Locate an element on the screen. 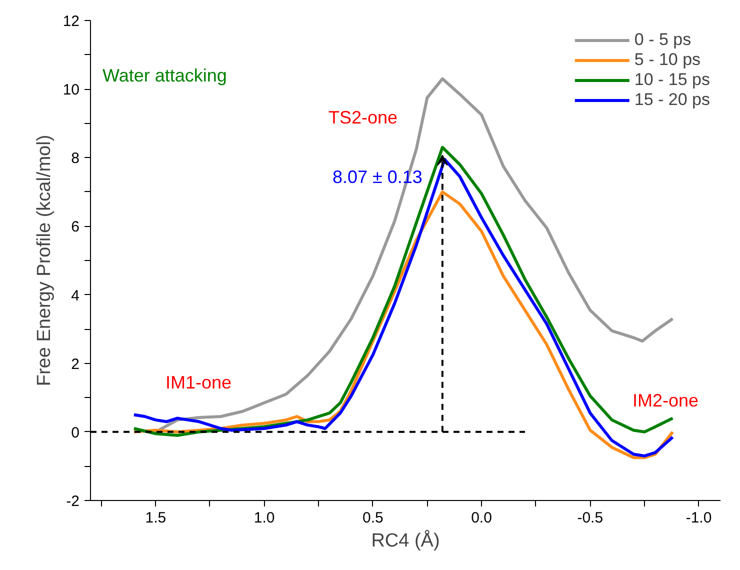 The width and height of the screenshot is (740, 570). y-tick-label: 8 is located at coordinates (75, 159).